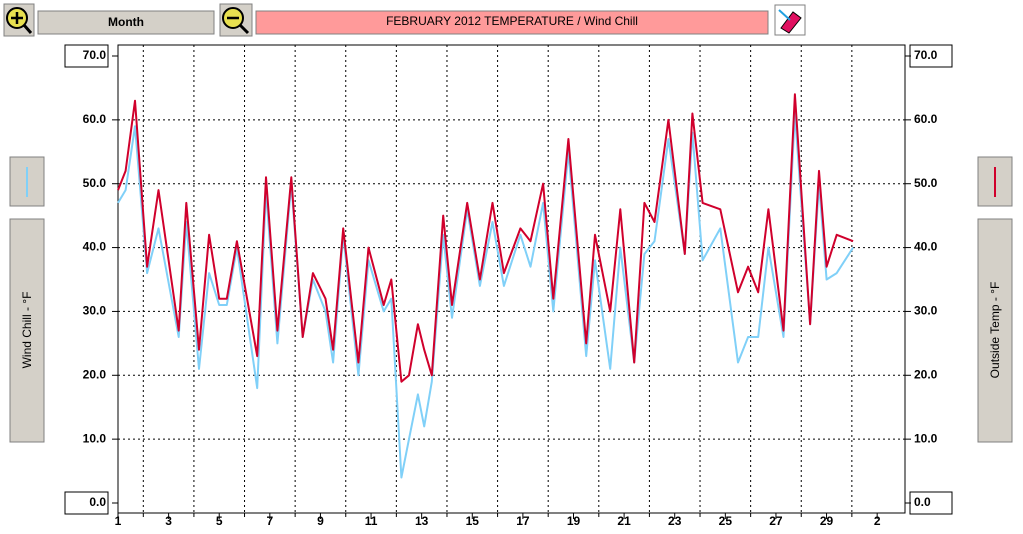 The image size is (1023, 534). I want to click on x-tick-label: 29, so click(827, 521).